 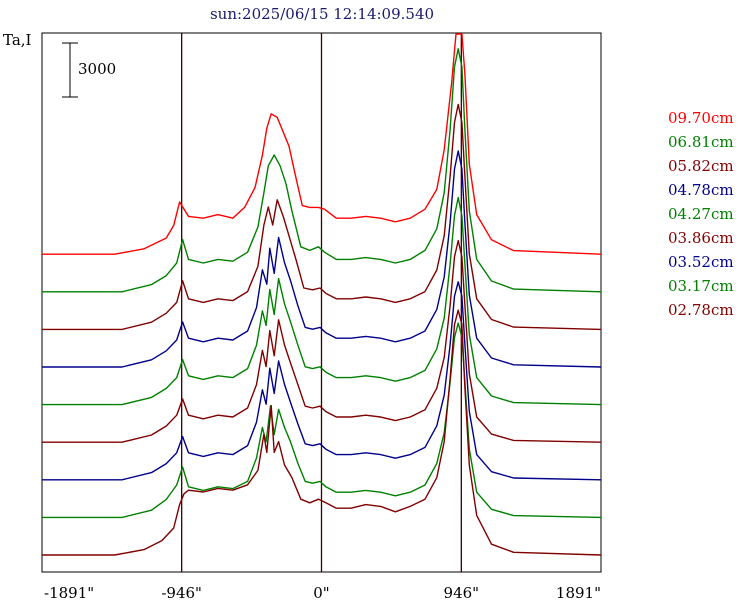 What do you see at coordinates (701, 166) in the screenshot?
I see `legend-entry-05.82cm: 05.82cm` at bounding box center [701, 166].